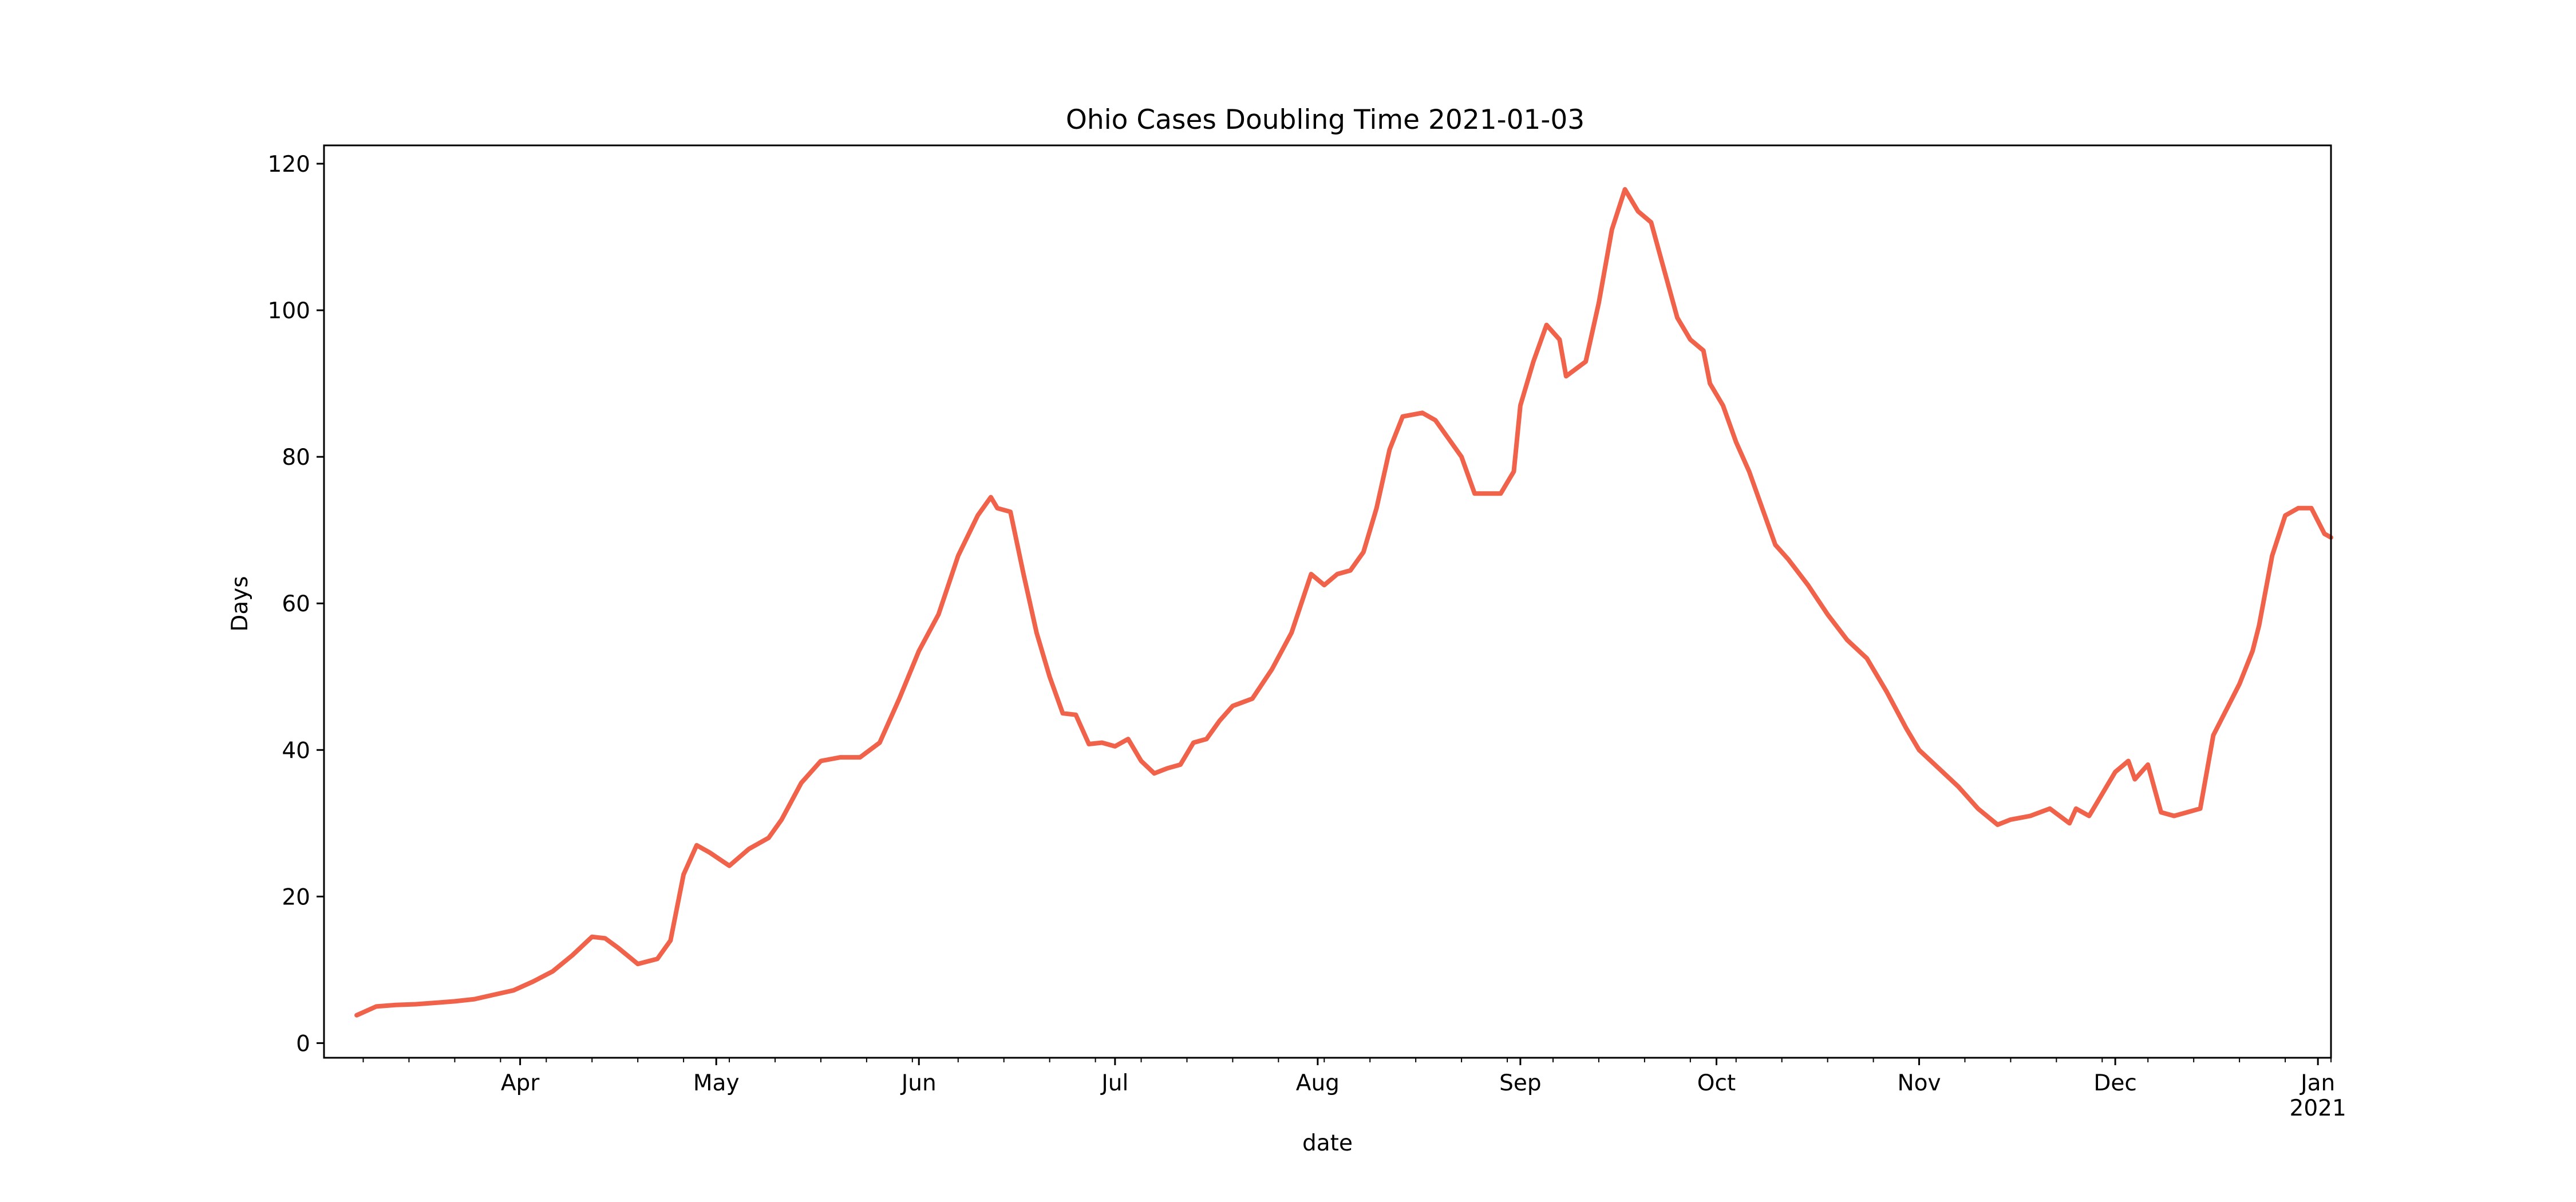 This screenshot has height=1202, width=2576. I want to click on y-tick-label: 40, so click(296, 751).